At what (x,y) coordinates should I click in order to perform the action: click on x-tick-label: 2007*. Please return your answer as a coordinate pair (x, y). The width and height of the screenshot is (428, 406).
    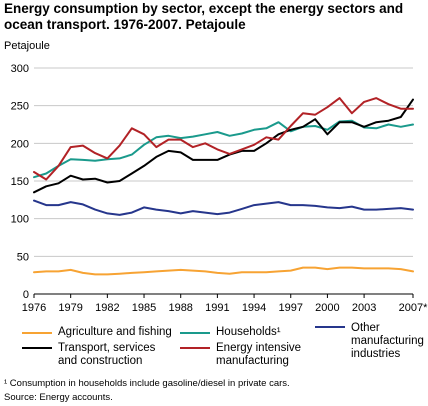
    Looking at the image, I should click on (413, 308).